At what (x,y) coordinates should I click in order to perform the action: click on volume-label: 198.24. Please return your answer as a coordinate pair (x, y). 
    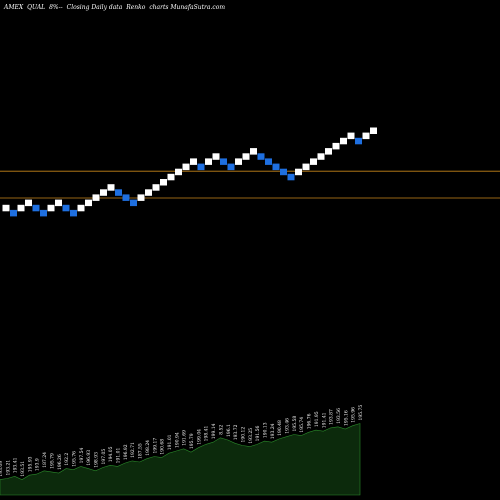
    Looking at the image, I should click on (148, 448).